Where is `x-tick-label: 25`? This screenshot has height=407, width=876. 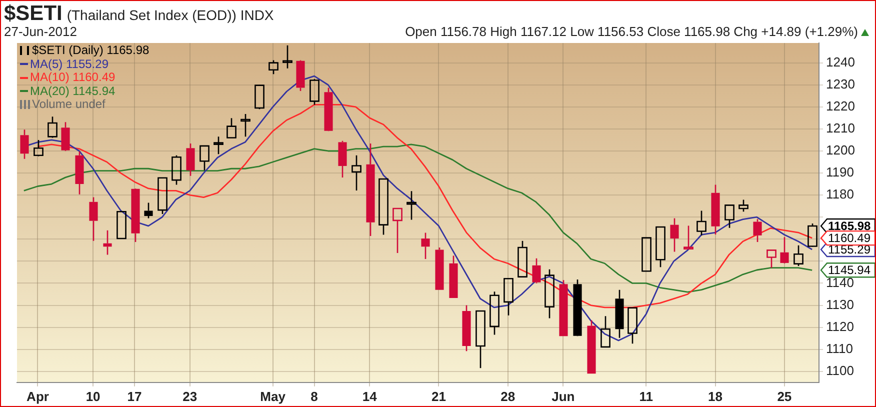 x-tick-label: 25 is located at coordinates (784, 396).